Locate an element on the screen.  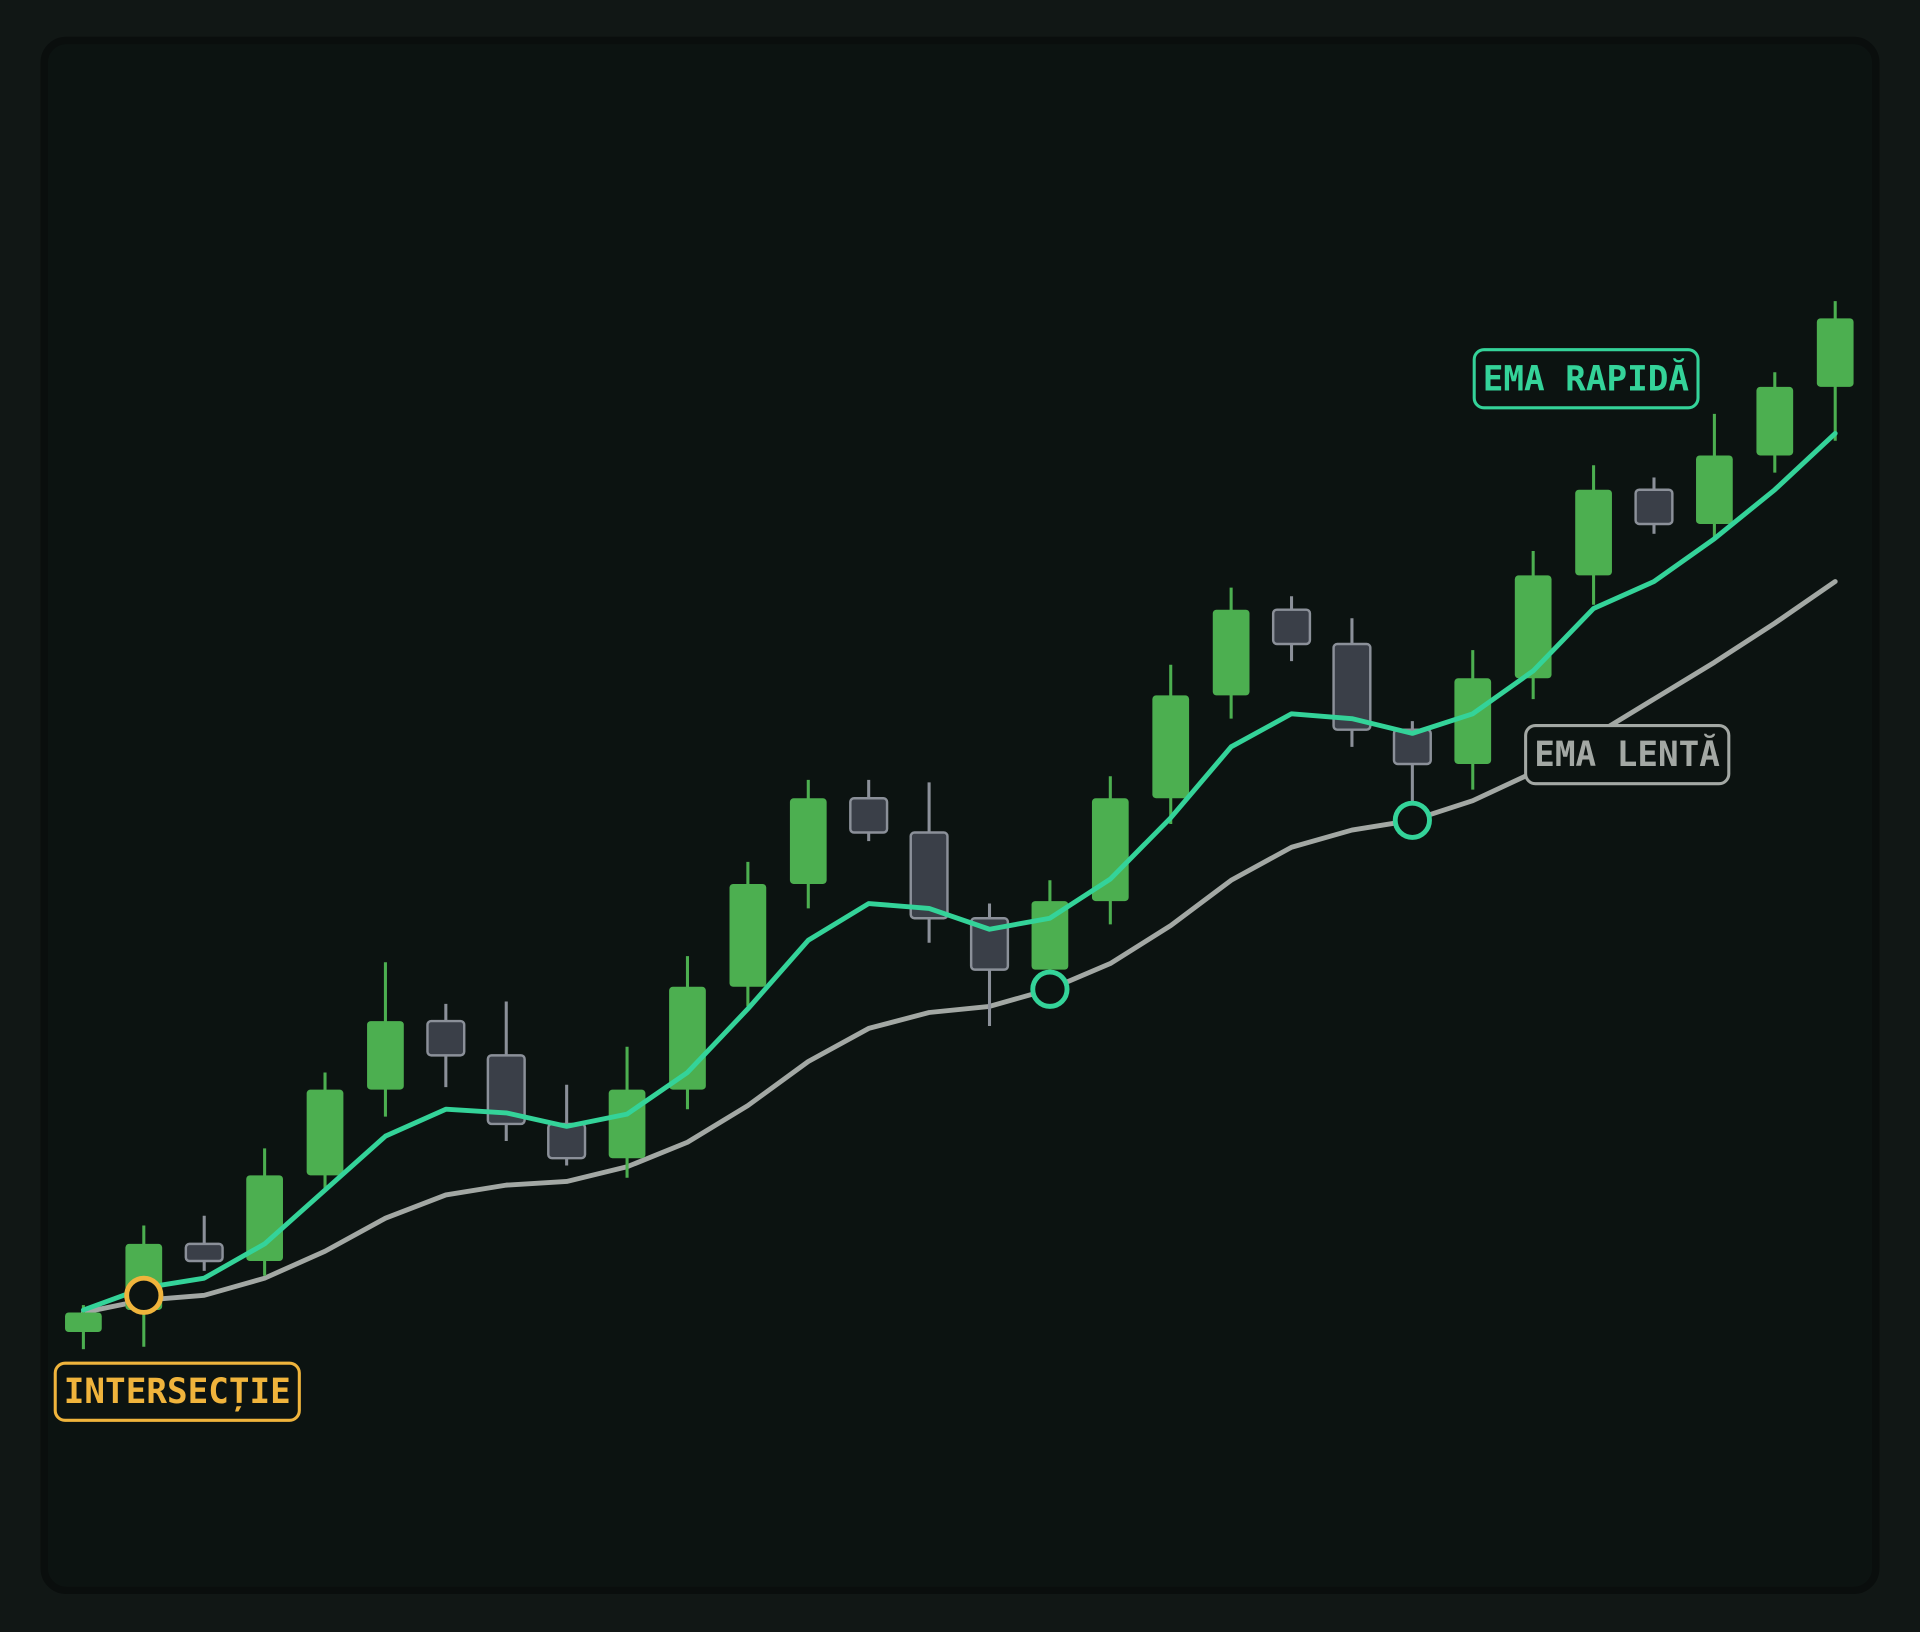
line-label: EMA LENTĂ is located at coordinates (1627, 754).